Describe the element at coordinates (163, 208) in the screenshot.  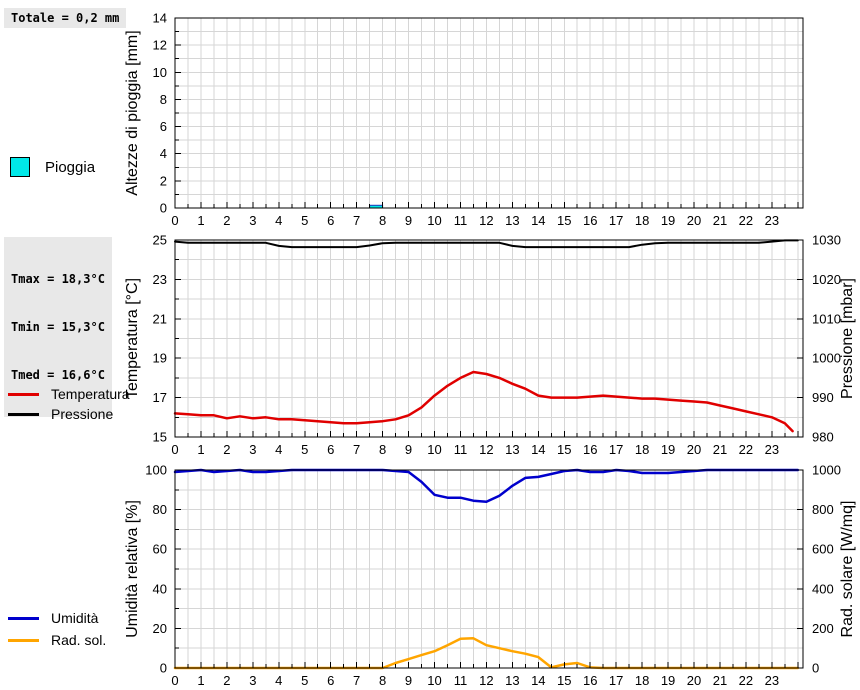
I see `y-left-tick-label: 0` at that location.